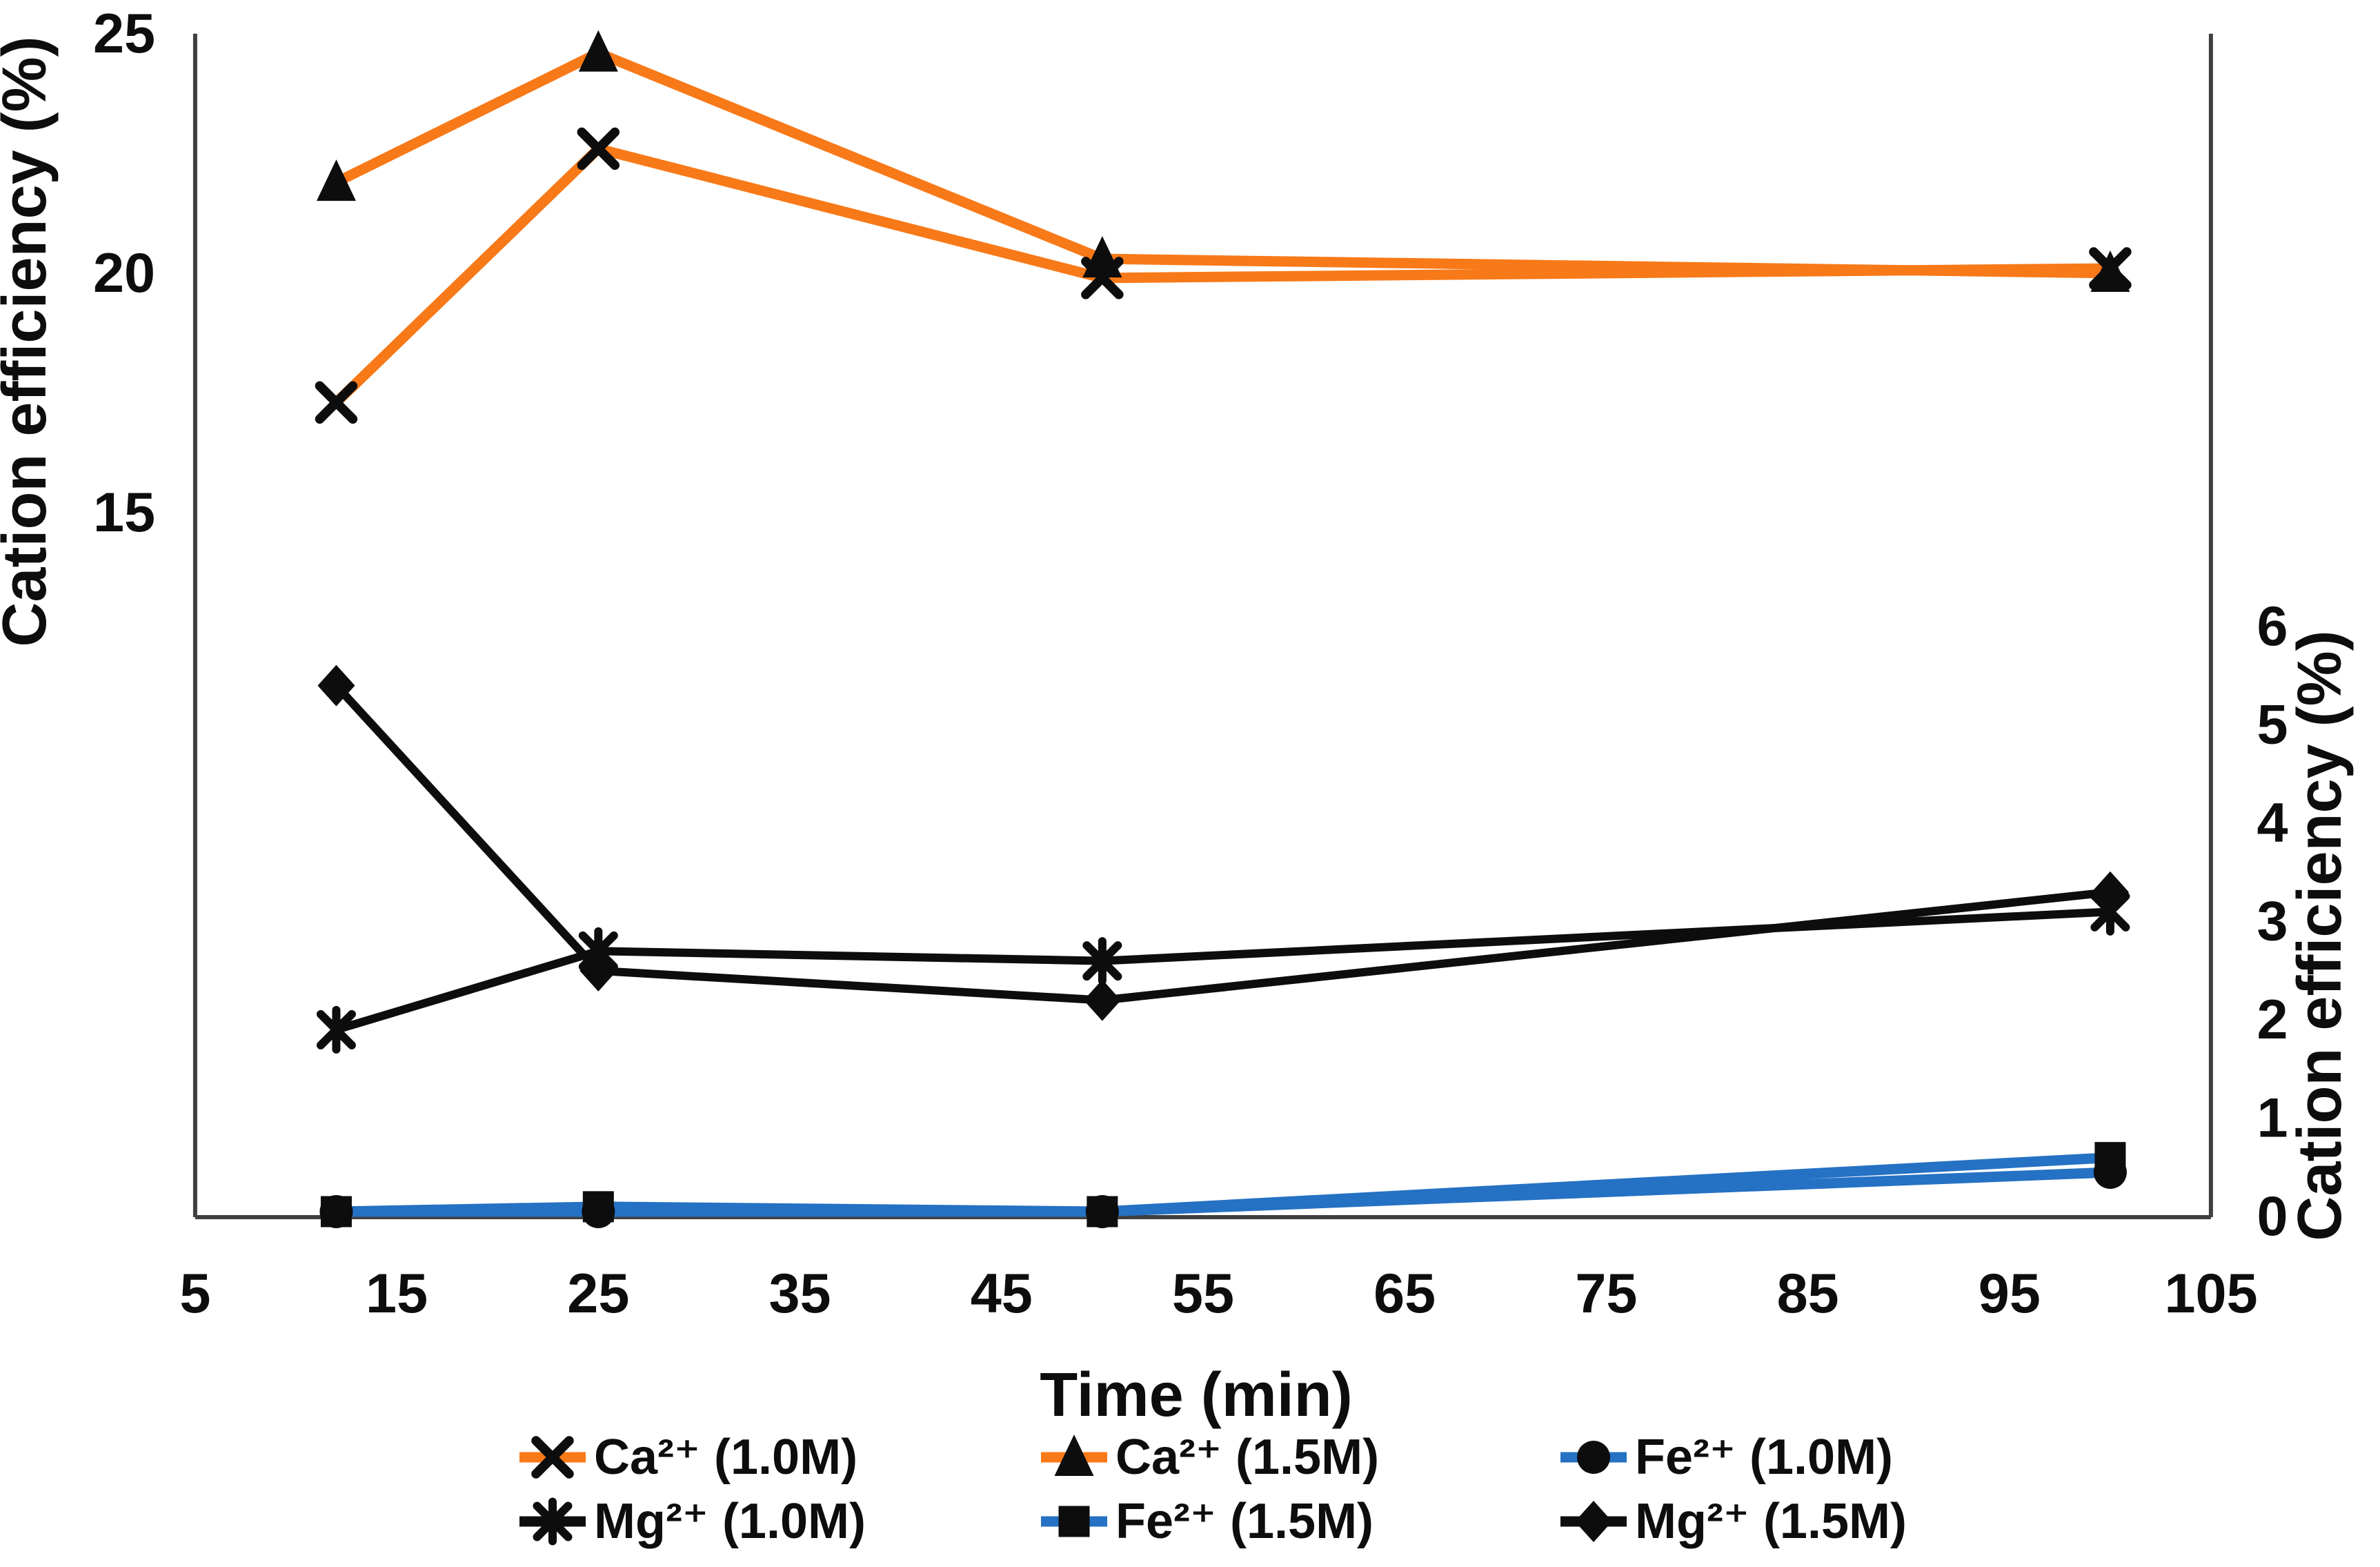 This screenshot has height=1567, width=2380. I want to click on right-axis-tick-label: 5, so click(2272, 725).